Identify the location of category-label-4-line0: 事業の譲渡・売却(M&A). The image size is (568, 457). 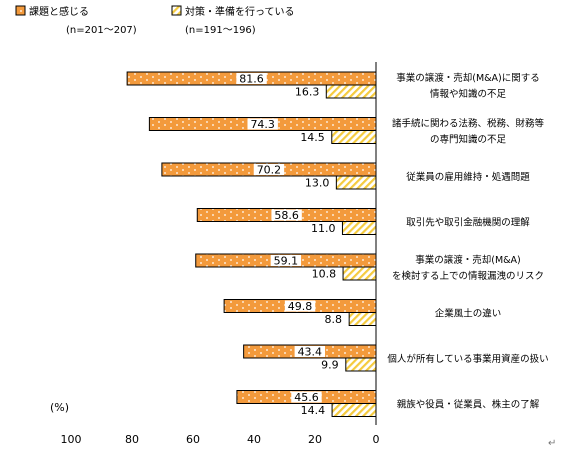
(468, 260).